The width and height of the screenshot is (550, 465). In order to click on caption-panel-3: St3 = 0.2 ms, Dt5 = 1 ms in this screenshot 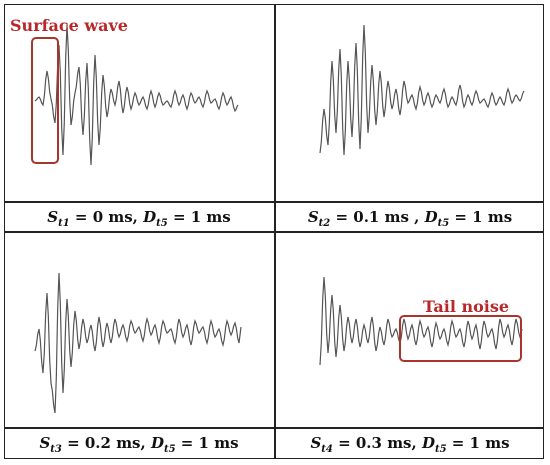, I will do `click(139, 444)`.